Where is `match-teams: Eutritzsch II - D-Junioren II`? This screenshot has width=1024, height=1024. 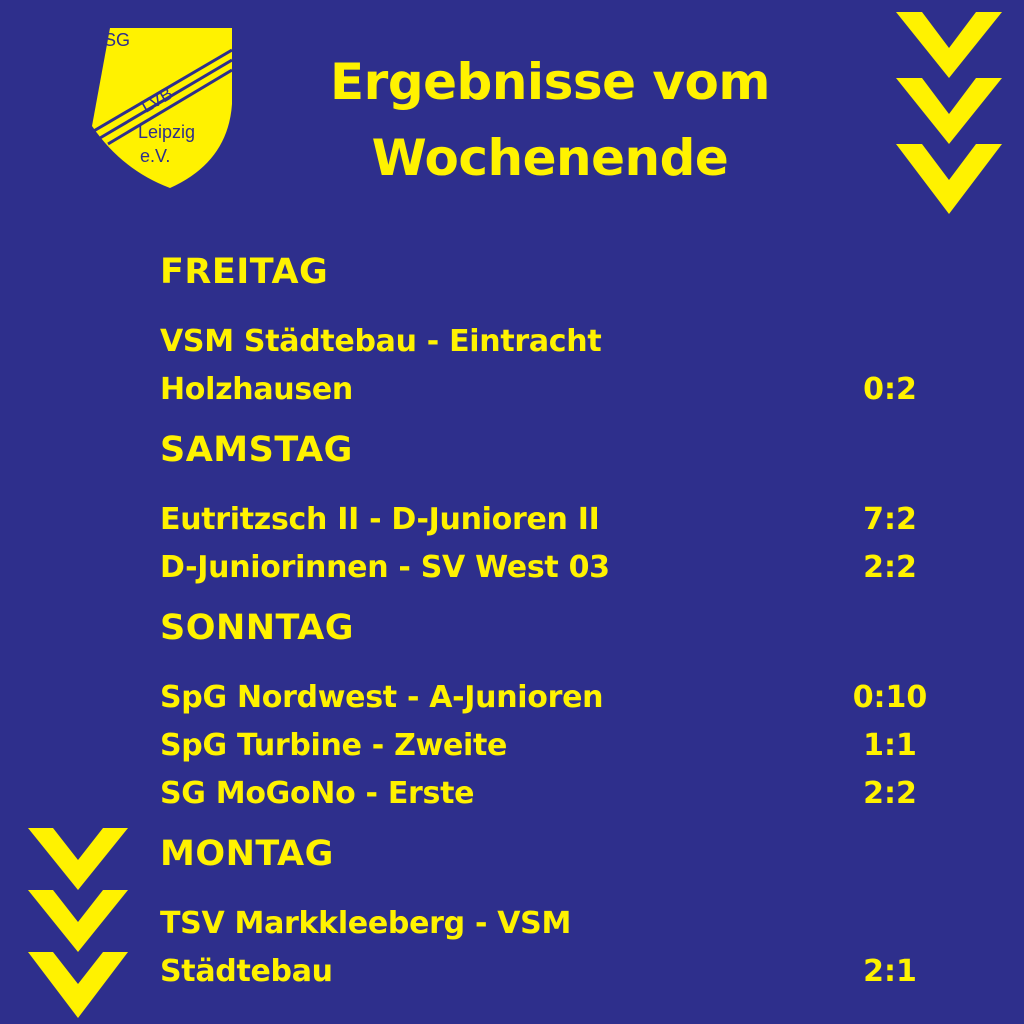 match-teams: Eutritzsch II - D-Junioren II is located at coordinates (380, 519).